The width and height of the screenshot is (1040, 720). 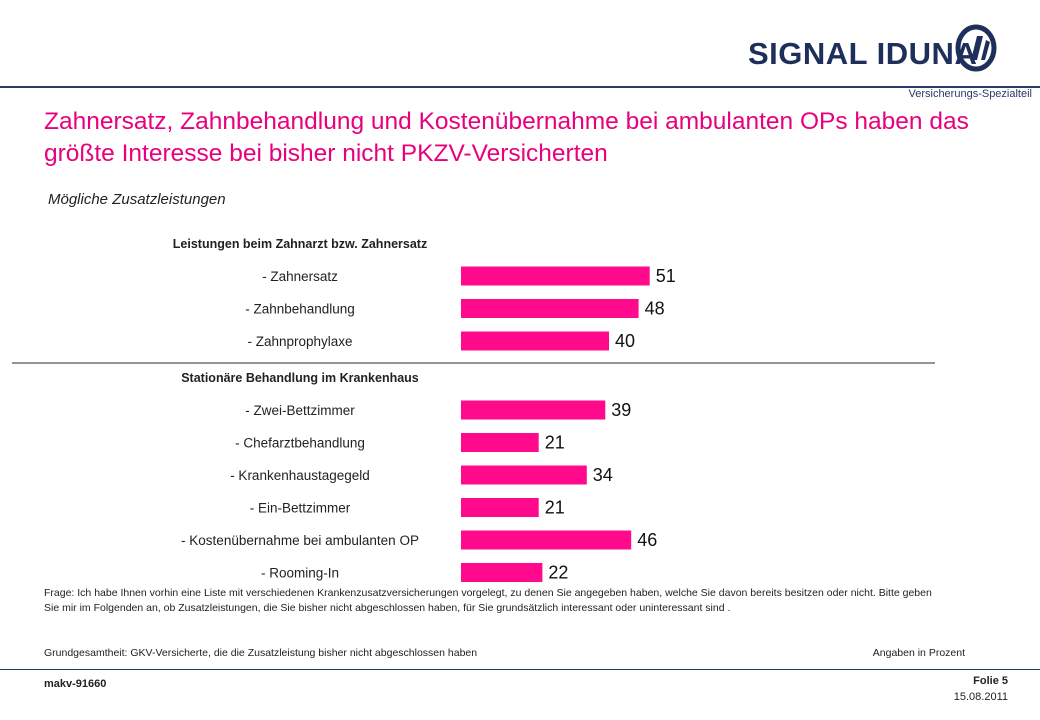 I want to click on data-label: 22, so click(x=558, y=573).